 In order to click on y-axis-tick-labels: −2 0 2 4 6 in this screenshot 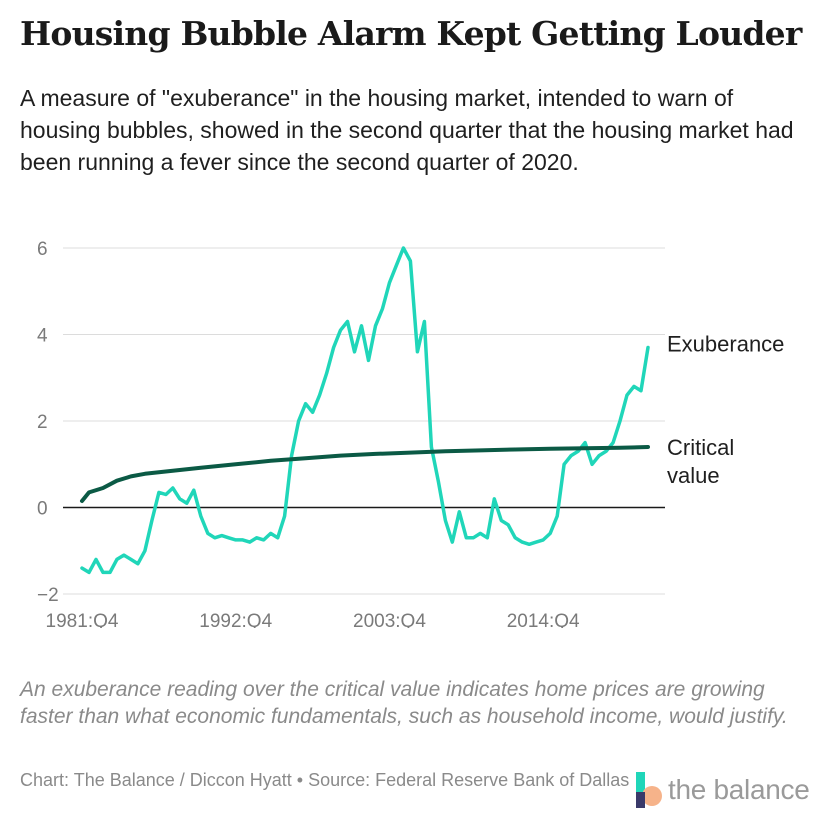, I will do `click(48, 422)`.